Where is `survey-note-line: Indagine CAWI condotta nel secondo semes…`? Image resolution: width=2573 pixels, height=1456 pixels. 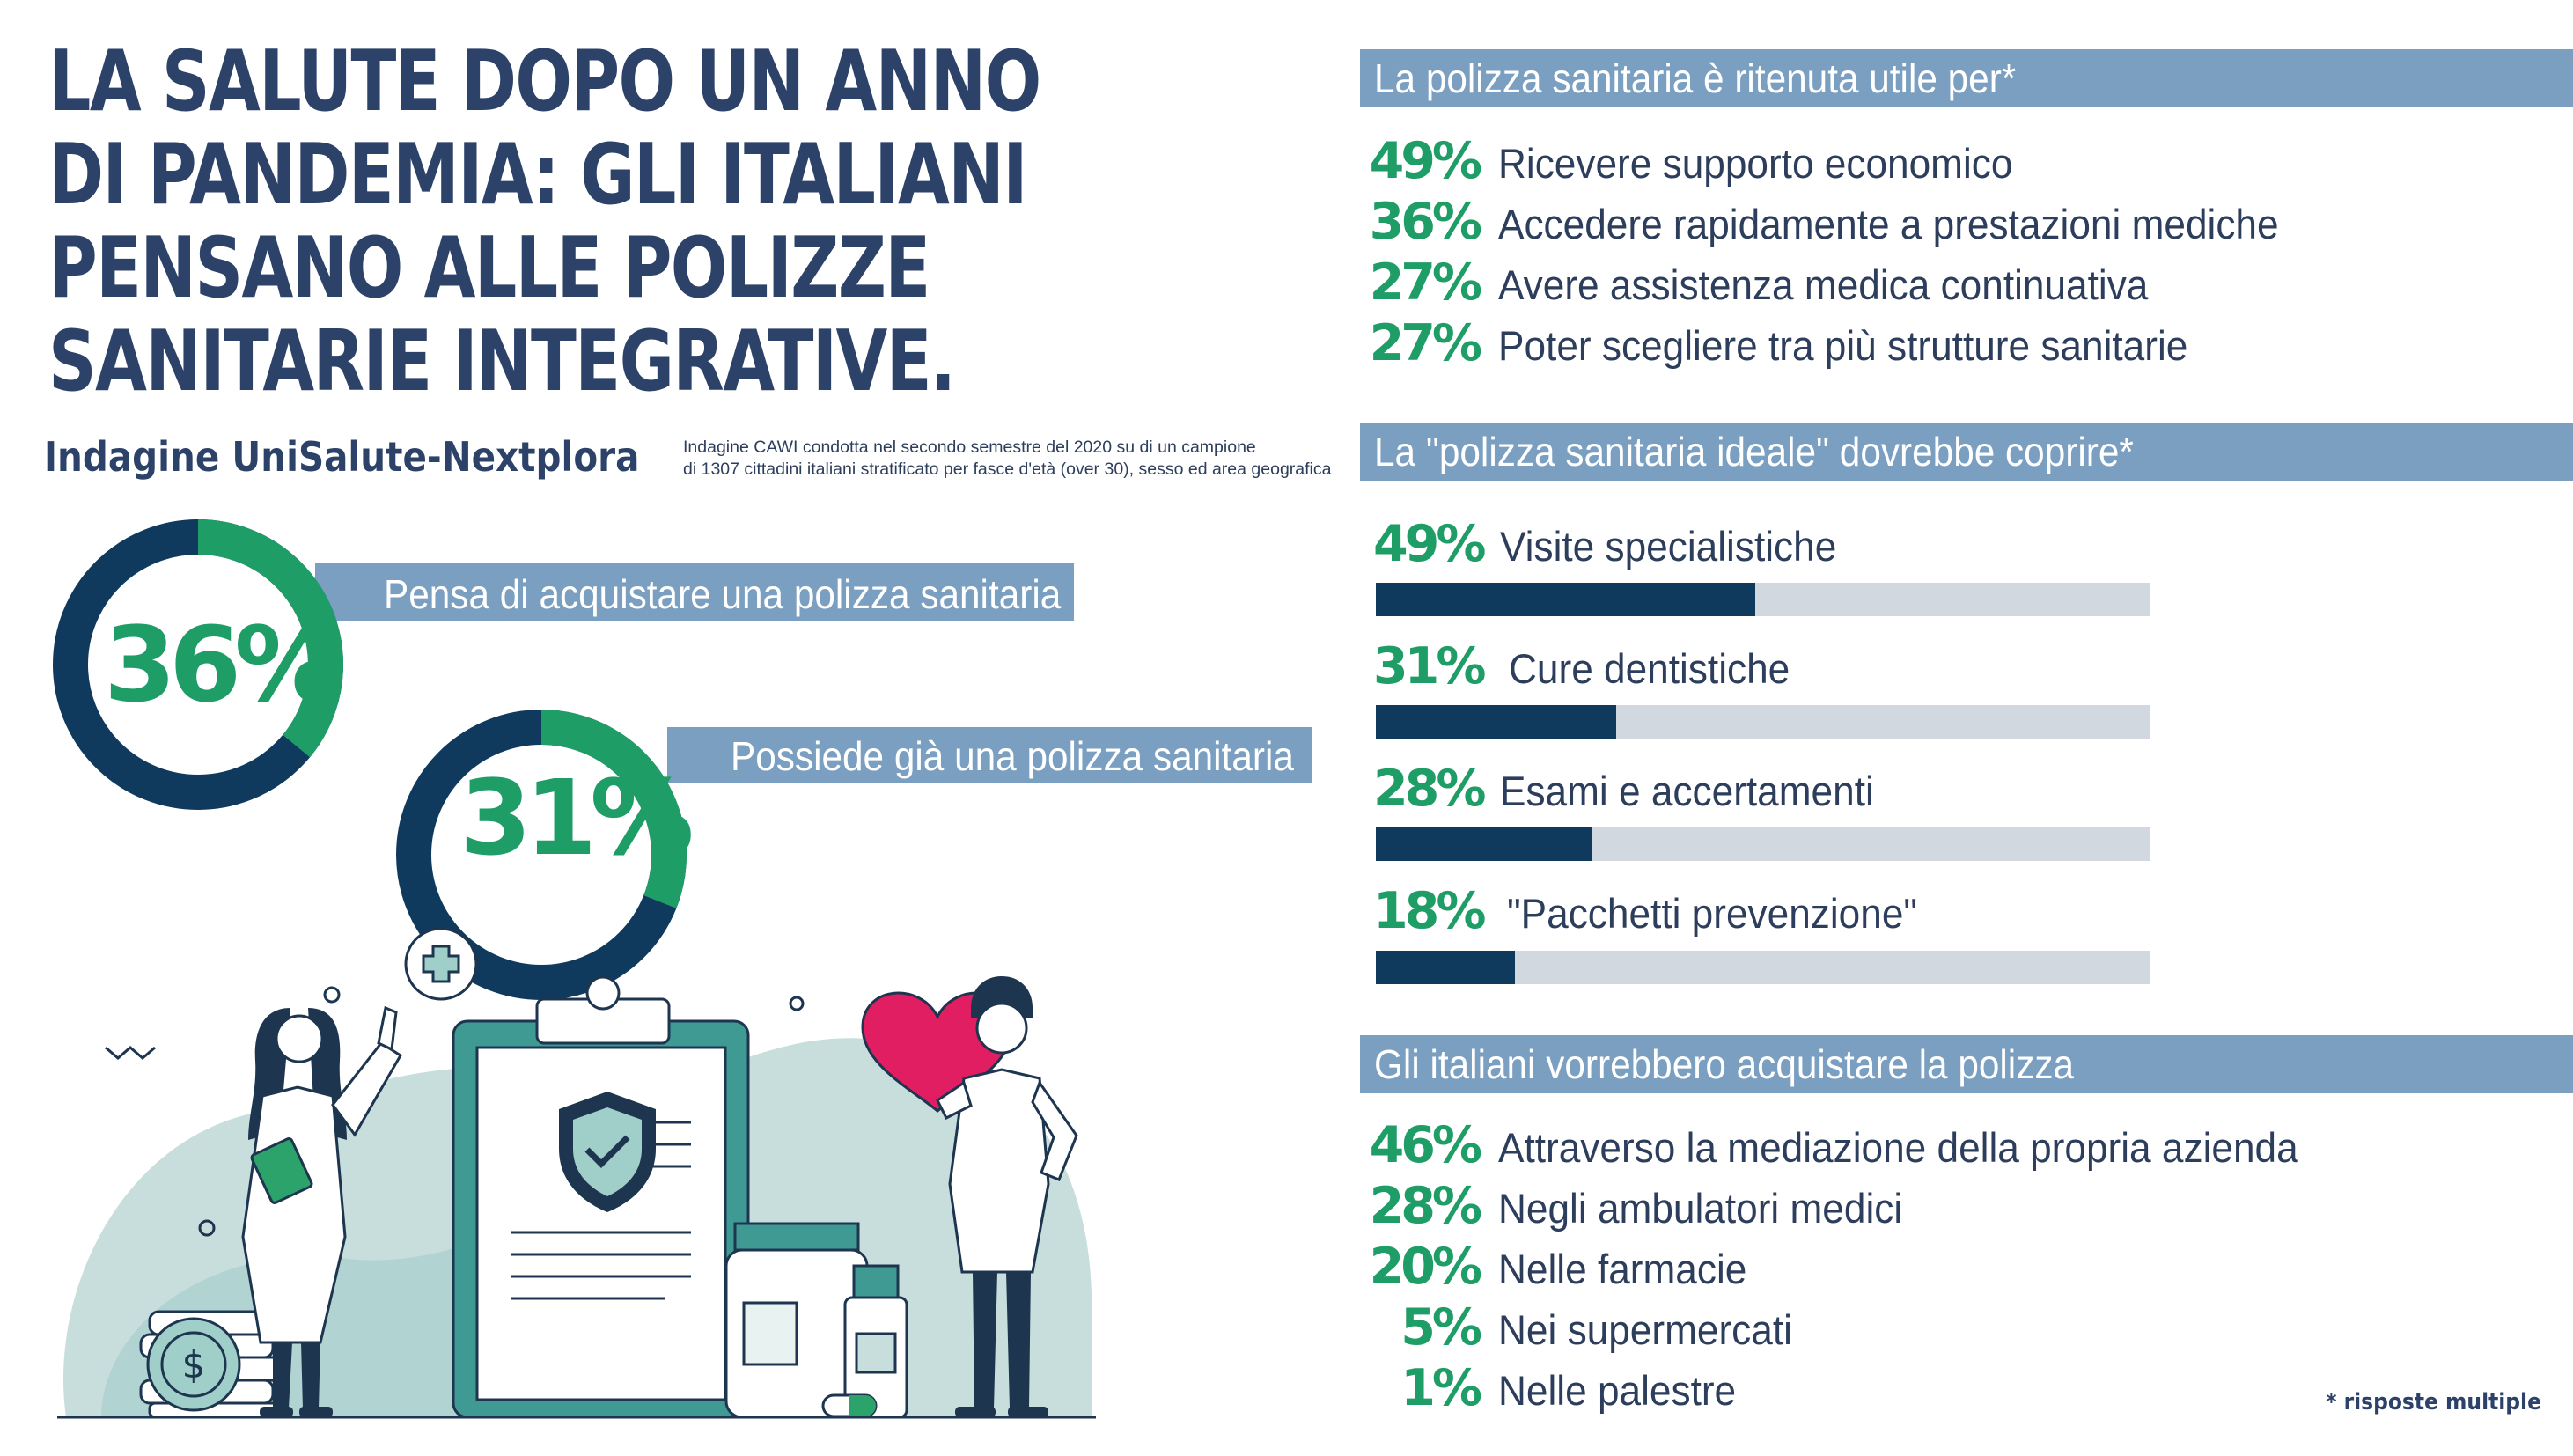
survey-note-line: Indagine CAWI condotta nel secondo semes… is located at coordinates (970, 448).